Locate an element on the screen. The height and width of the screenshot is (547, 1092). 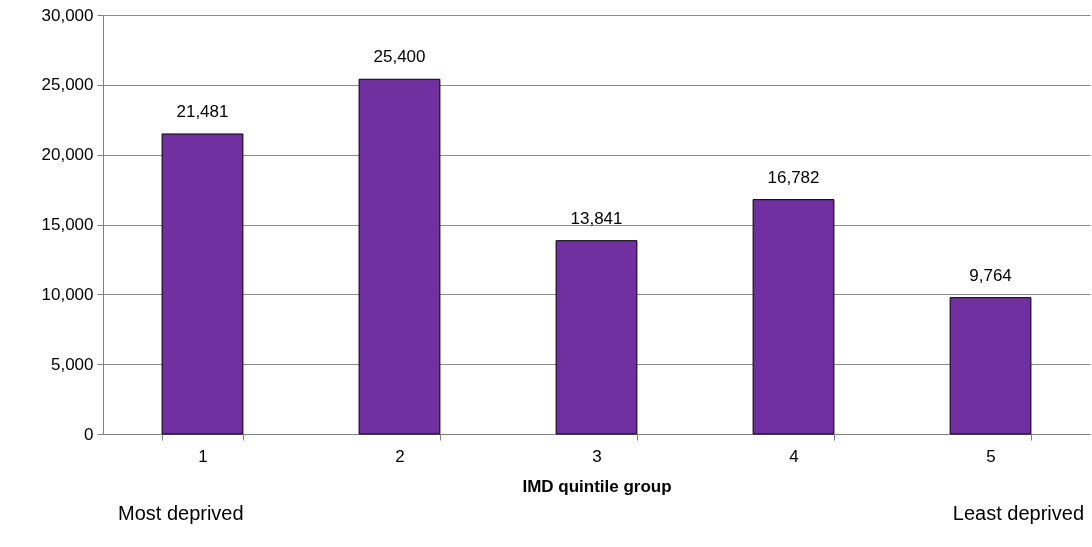
y-tick-label: 5,000 is located at coordinates (72, 364).